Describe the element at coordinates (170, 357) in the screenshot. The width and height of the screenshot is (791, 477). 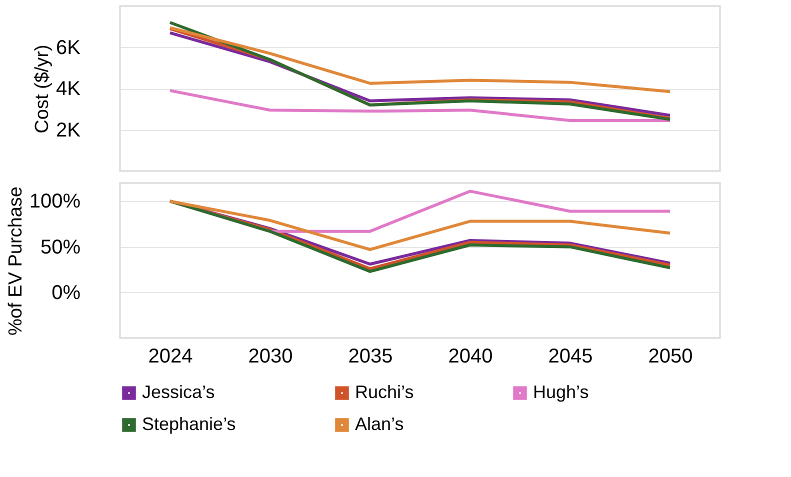
I see `x-tick-label: 2024` at that location.